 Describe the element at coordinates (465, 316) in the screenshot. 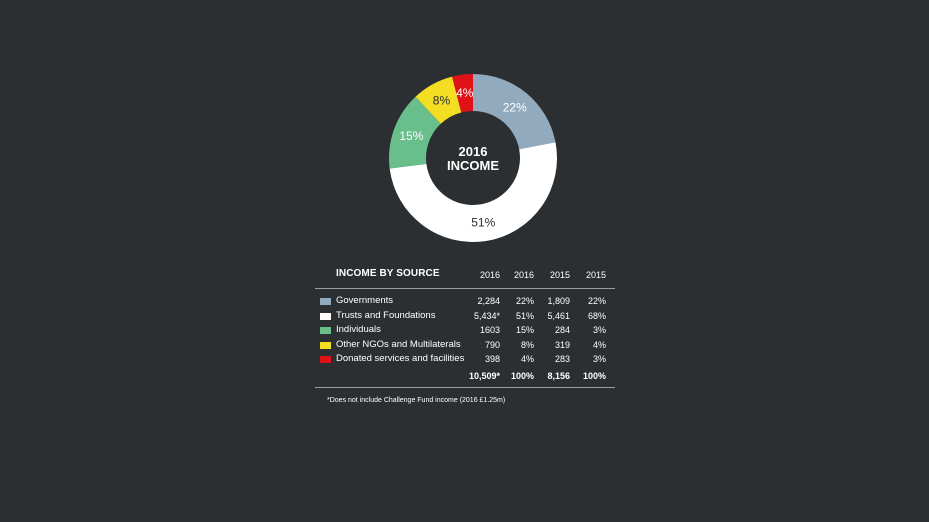

I see `table-row: Trusts and Foundations 5,434* 51% 5,461 68%` at that location.